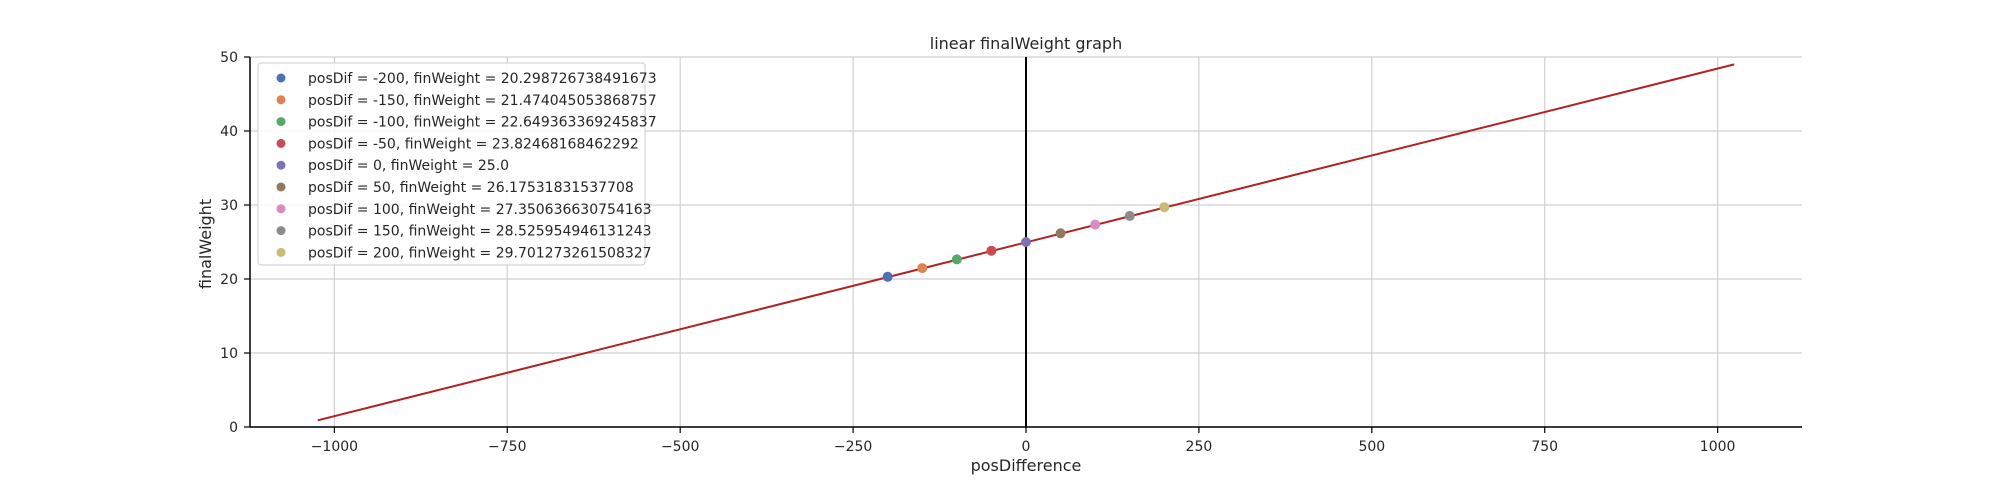  I want to click on x-axis-ticks: −1000 −750 −500 −250 0 250 500 750 1000, so click(1023, 441).